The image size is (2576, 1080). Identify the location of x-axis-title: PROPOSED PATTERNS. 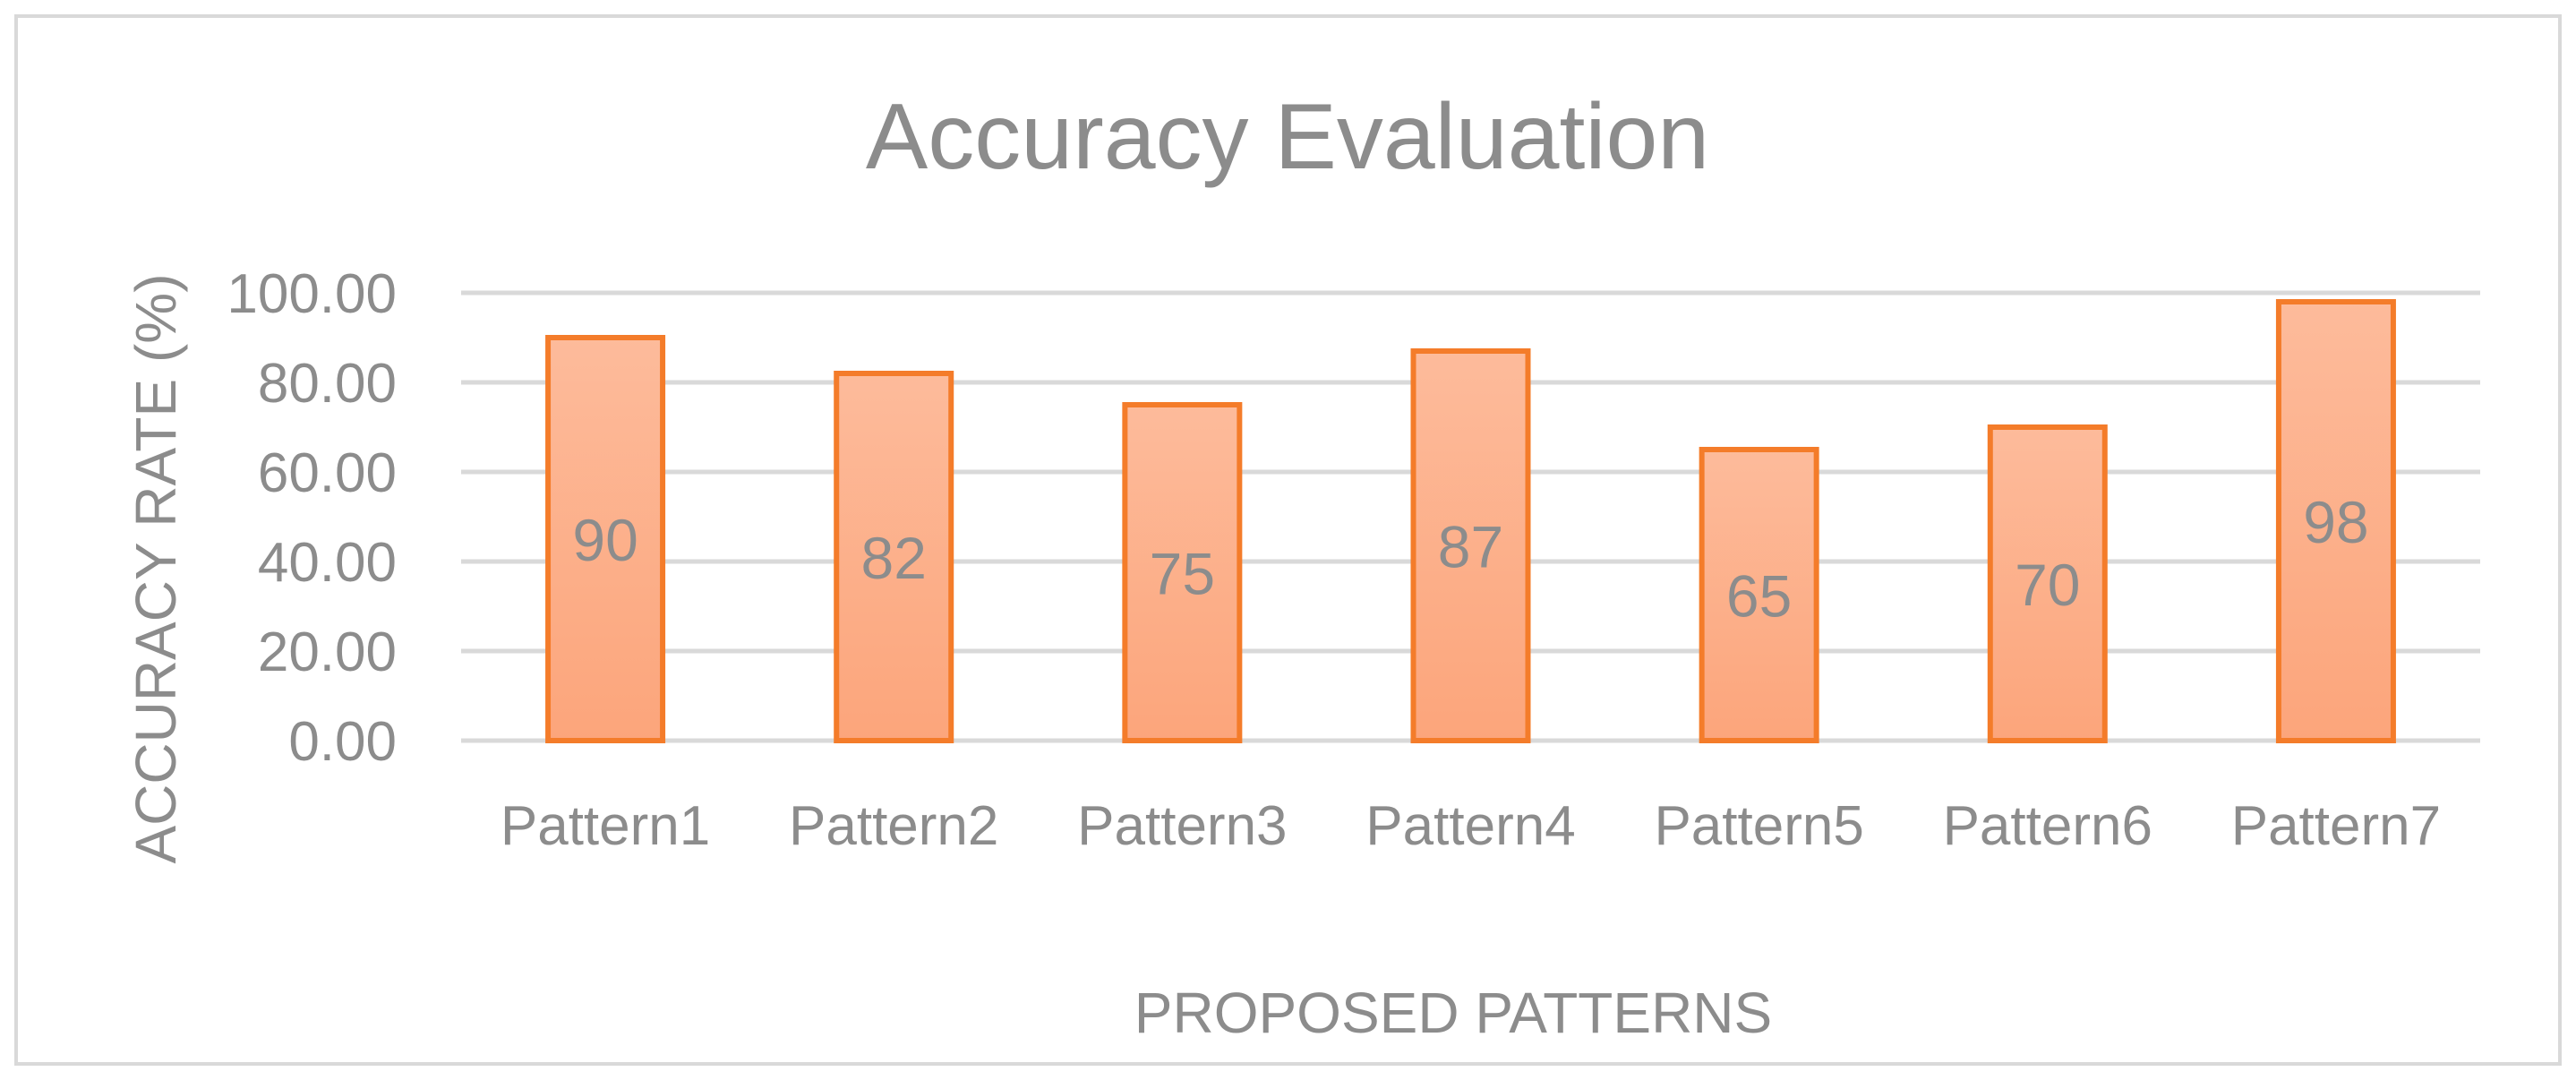
(1453, 1013).